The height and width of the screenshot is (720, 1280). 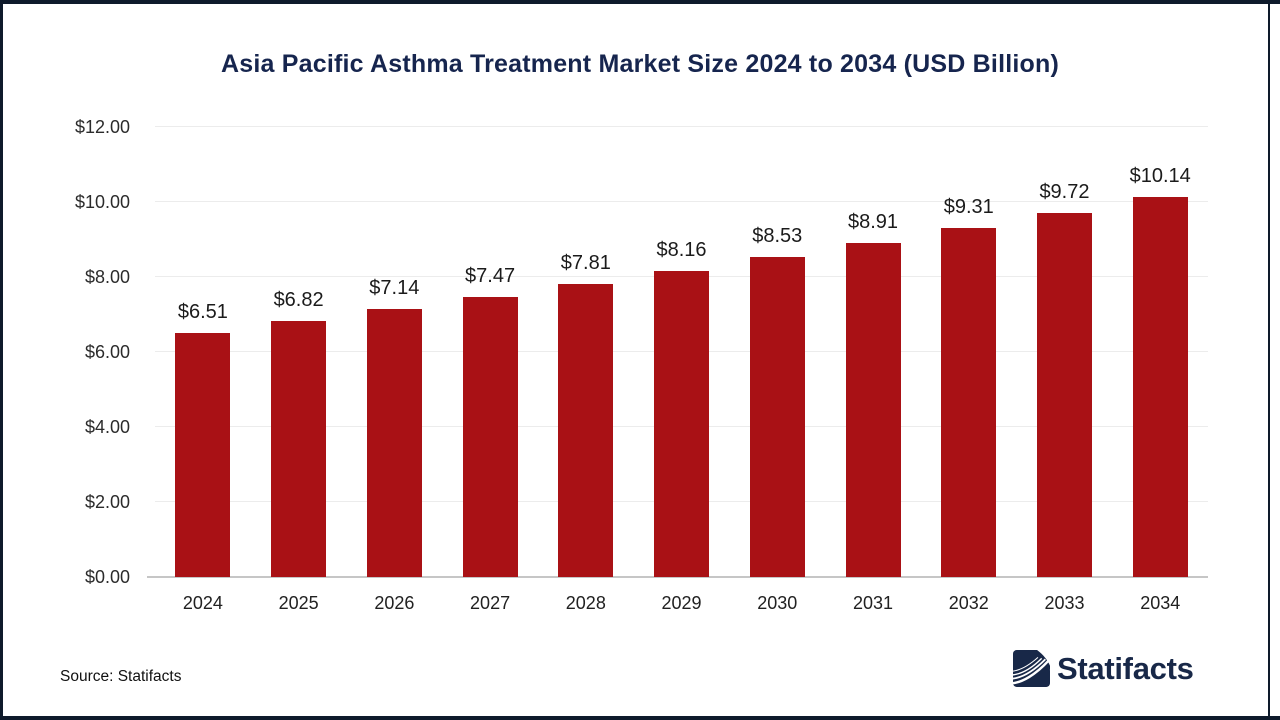 What do you see at coordinates (102, 202) in the screenshot?
I see `y-tick-label: $10.00` at bounding box center [102, 202].